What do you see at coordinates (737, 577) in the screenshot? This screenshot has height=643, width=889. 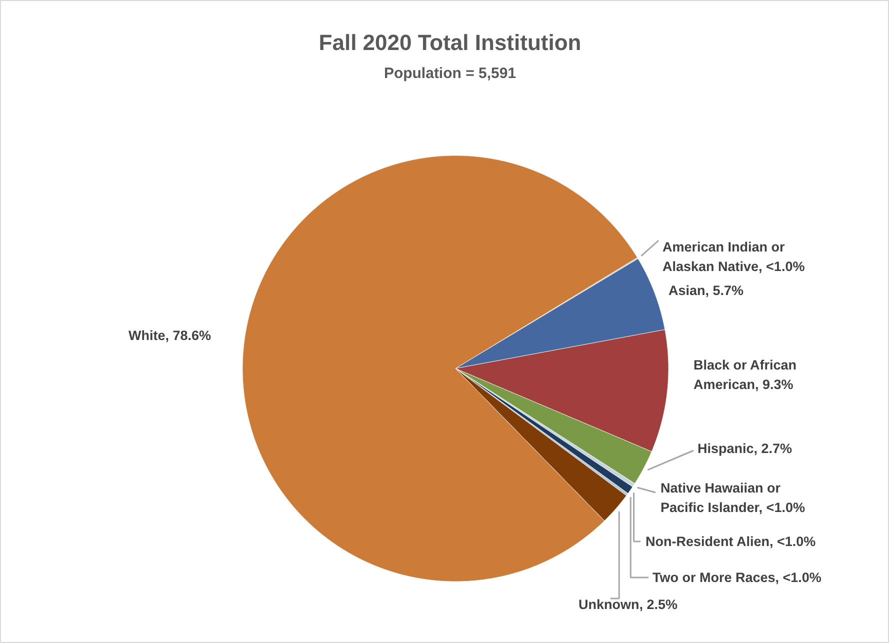 I see `slice-label: Two or More Races, <1.0%` at bounding box center [737, 577].